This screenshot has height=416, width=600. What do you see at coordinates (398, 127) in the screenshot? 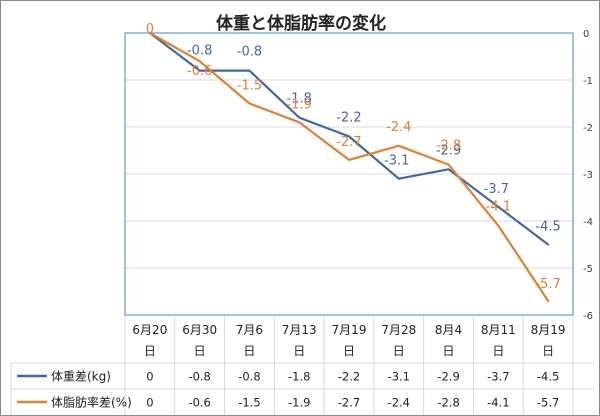
I see `data-label: -2.4` at bounding box center [398, 127].